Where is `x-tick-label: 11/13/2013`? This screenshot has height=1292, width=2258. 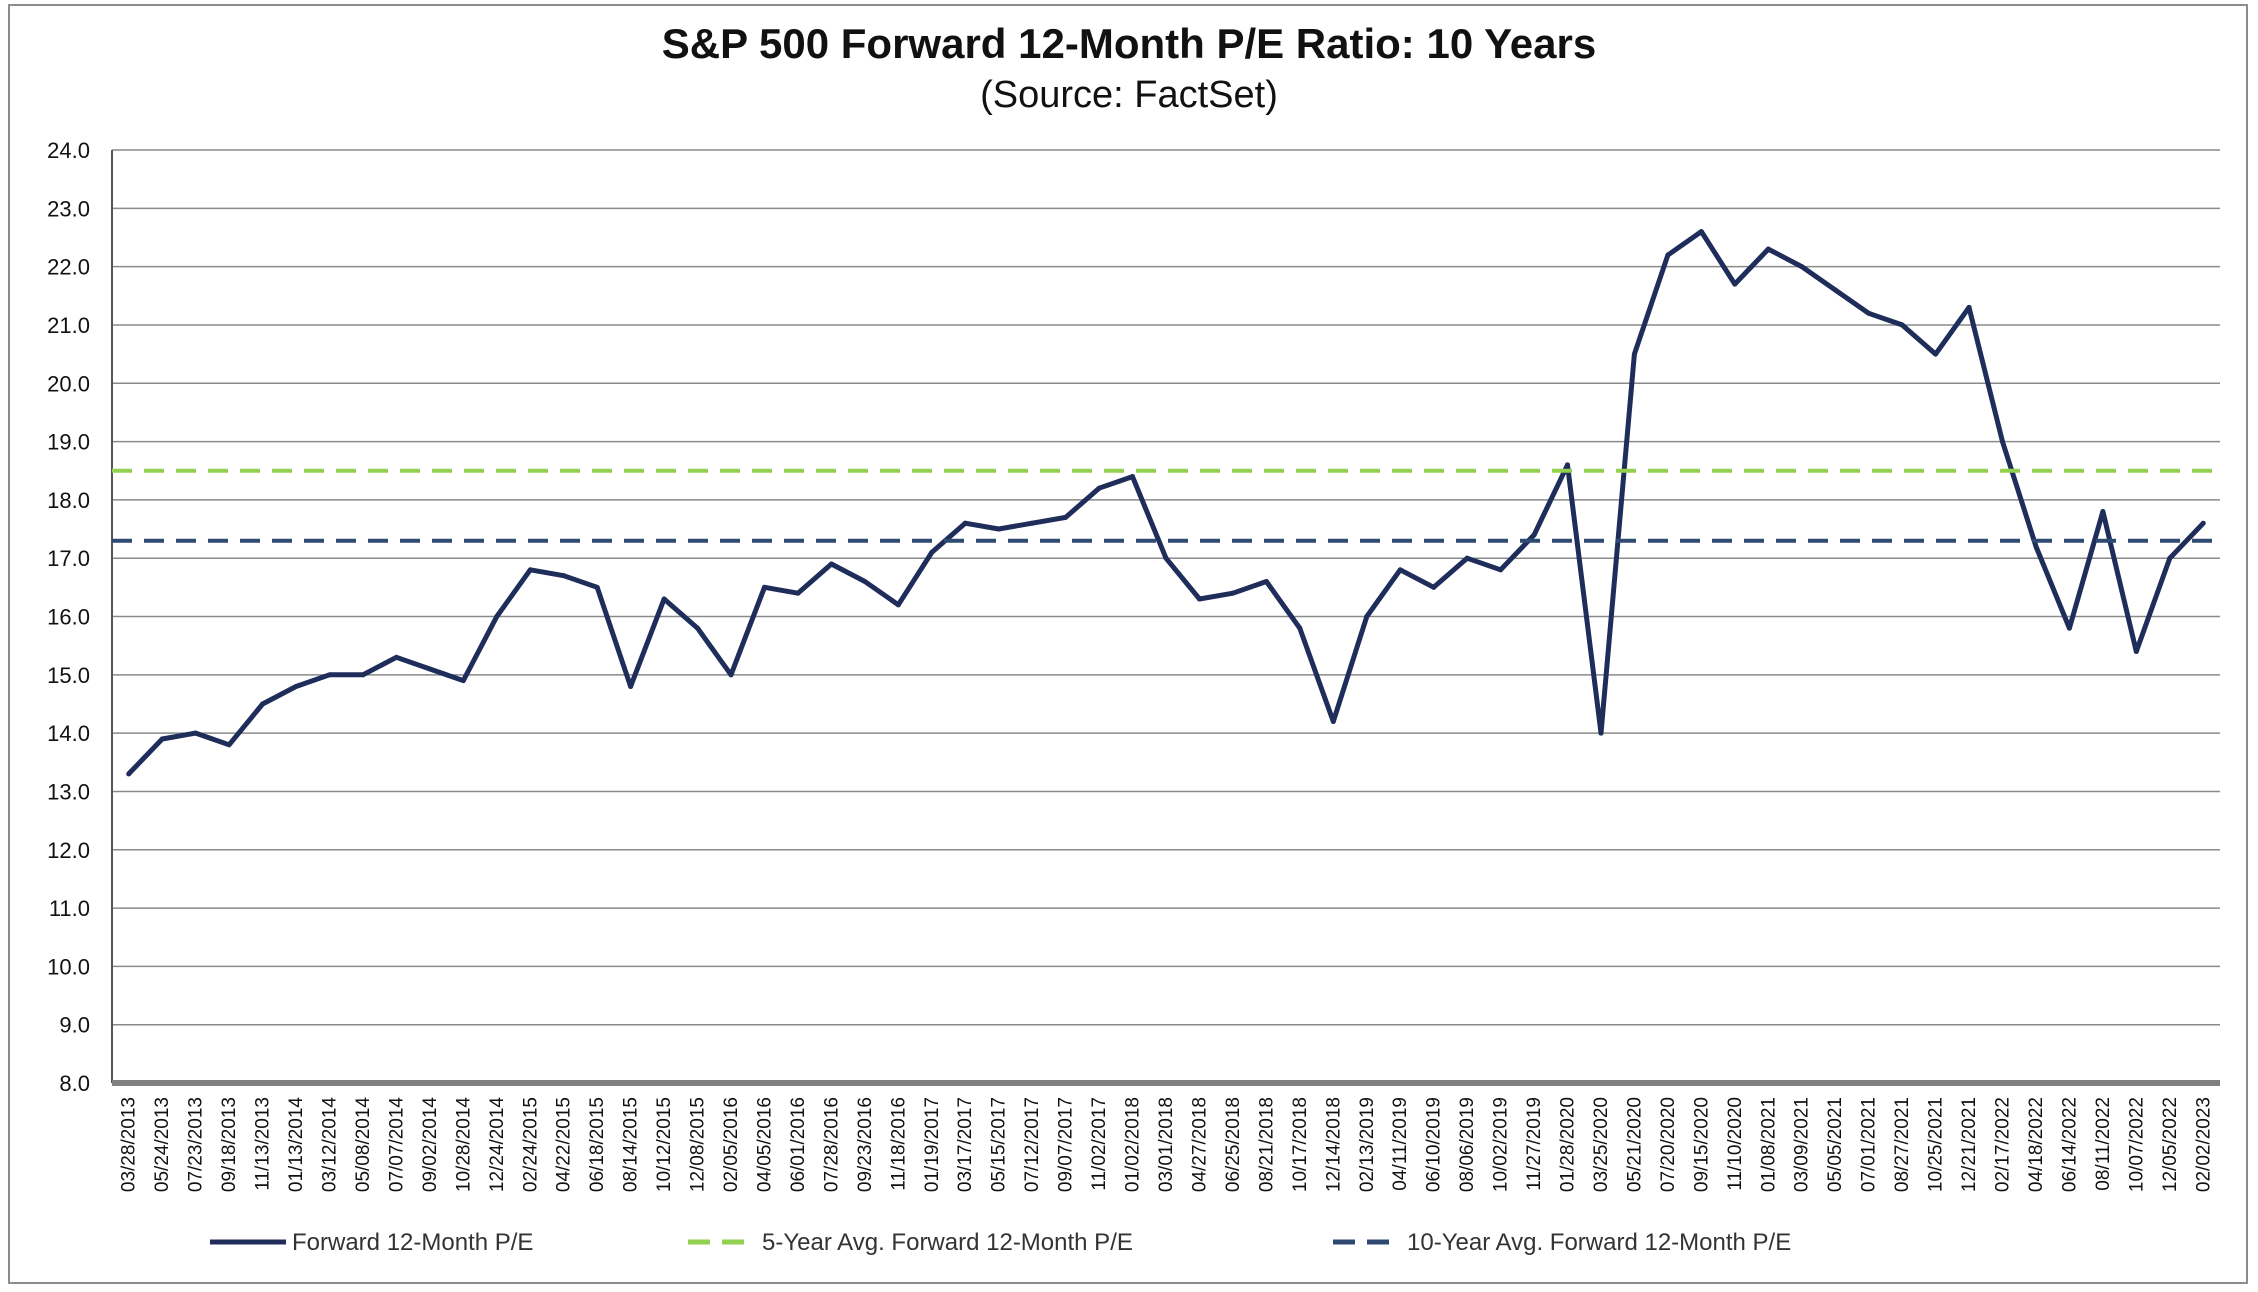
x-tick-label: 11/13/2013 is located at coordinates (263, 1144).